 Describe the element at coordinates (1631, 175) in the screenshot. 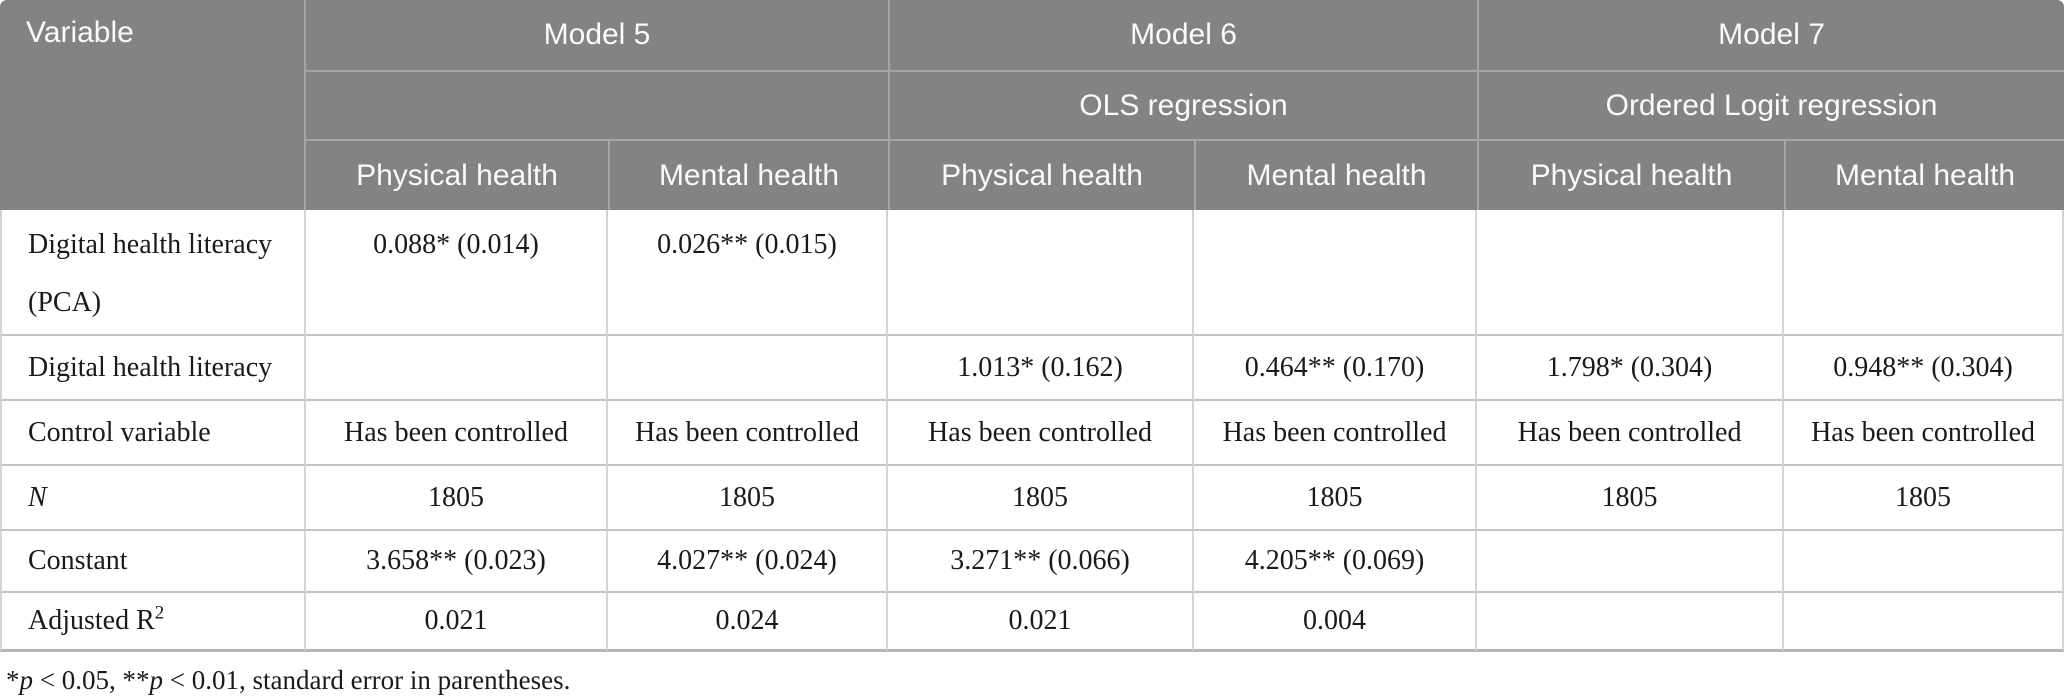

I see `column-header-physical-health-m7: Physical health` at that location.